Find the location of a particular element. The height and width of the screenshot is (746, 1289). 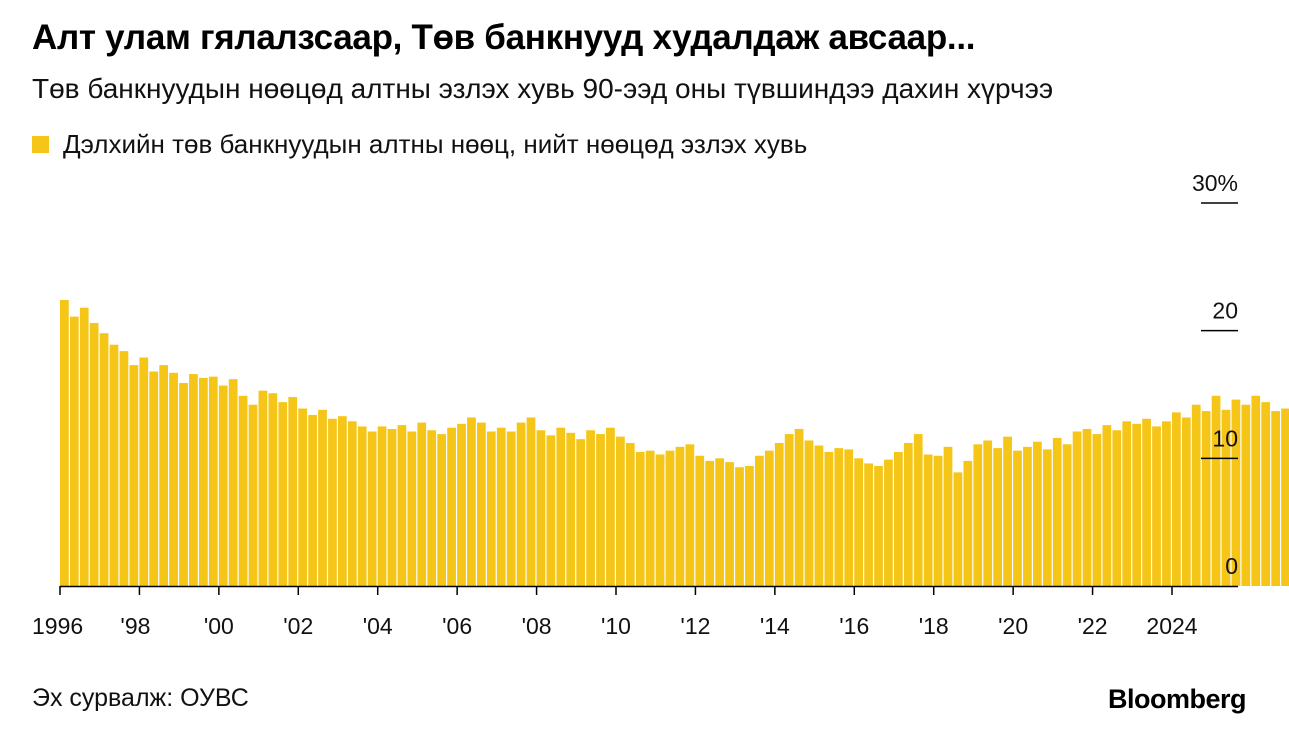

x-tick-label: '02 is located at coordinates (298, 626).